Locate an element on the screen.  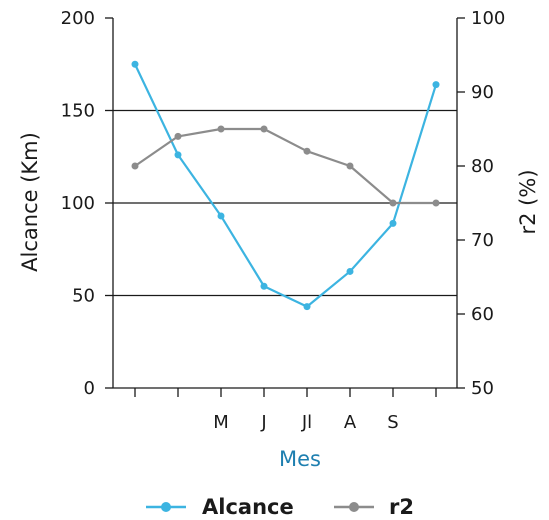
right-axis-title: r2 (%) is located at coordinates (528, 201).